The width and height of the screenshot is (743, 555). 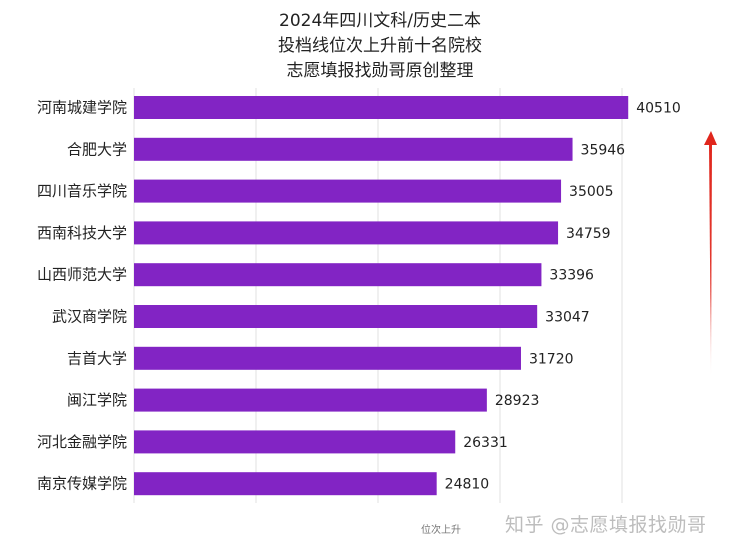 I want to click on category-label: 武汉商学院, so click(x=89, y=317).